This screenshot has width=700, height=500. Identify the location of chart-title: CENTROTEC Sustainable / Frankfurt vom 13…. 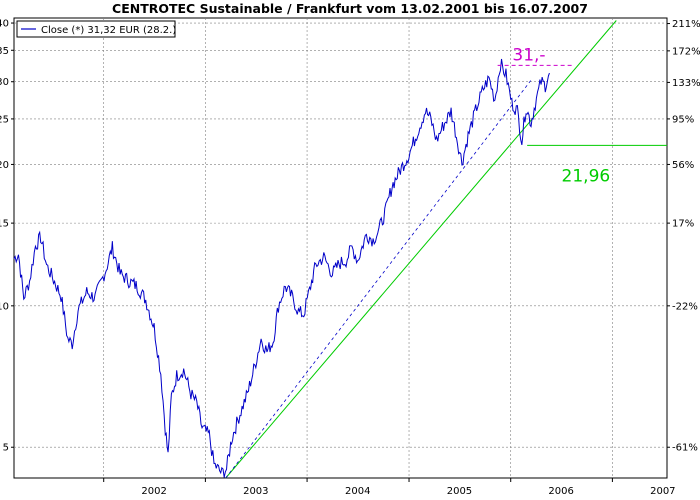
(350, 8).